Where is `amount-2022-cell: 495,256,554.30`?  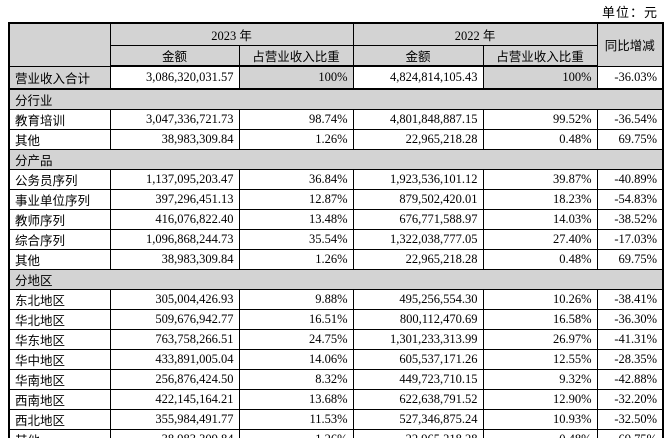 amount-2022-cell: 495,256,554.30 is located at coordinates (418, 299).